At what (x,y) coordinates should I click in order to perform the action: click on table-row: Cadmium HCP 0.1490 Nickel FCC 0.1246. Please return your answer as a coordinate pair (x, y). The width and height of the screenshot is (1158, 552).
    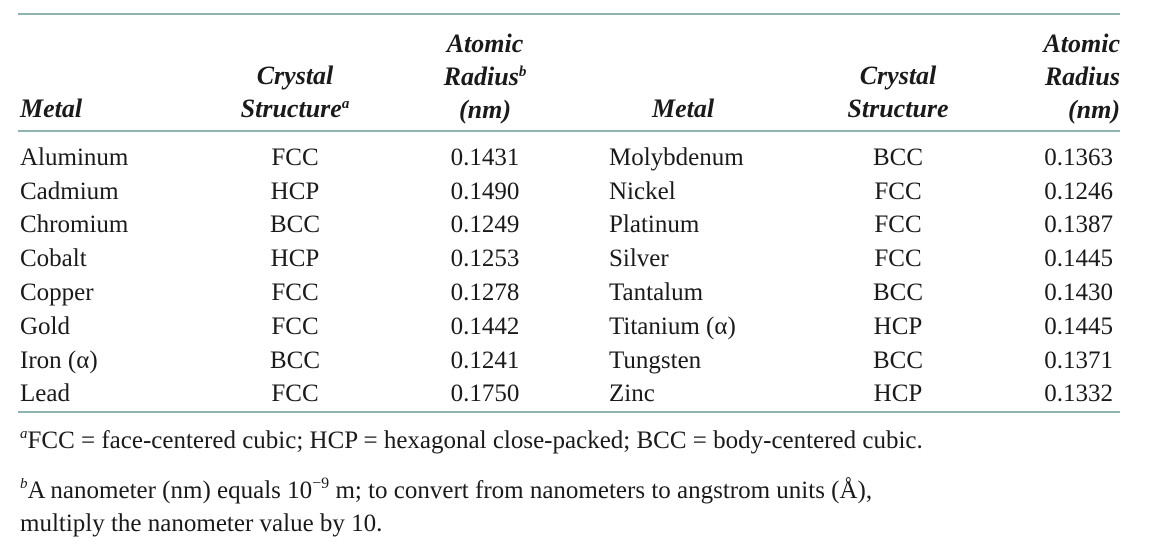
    Looking at the image, I should click on (579, 192).